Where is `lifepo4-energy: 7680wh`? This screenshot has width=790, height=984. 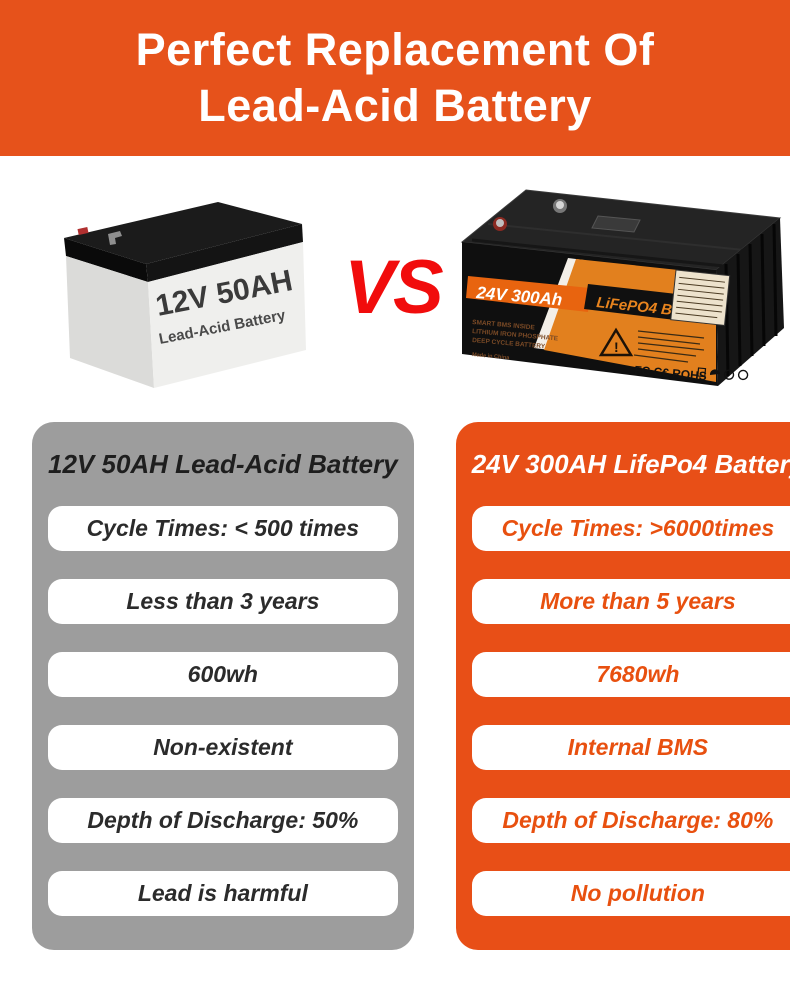 lifepo4-energy: 7680wh is located at coordinates (630, 674).